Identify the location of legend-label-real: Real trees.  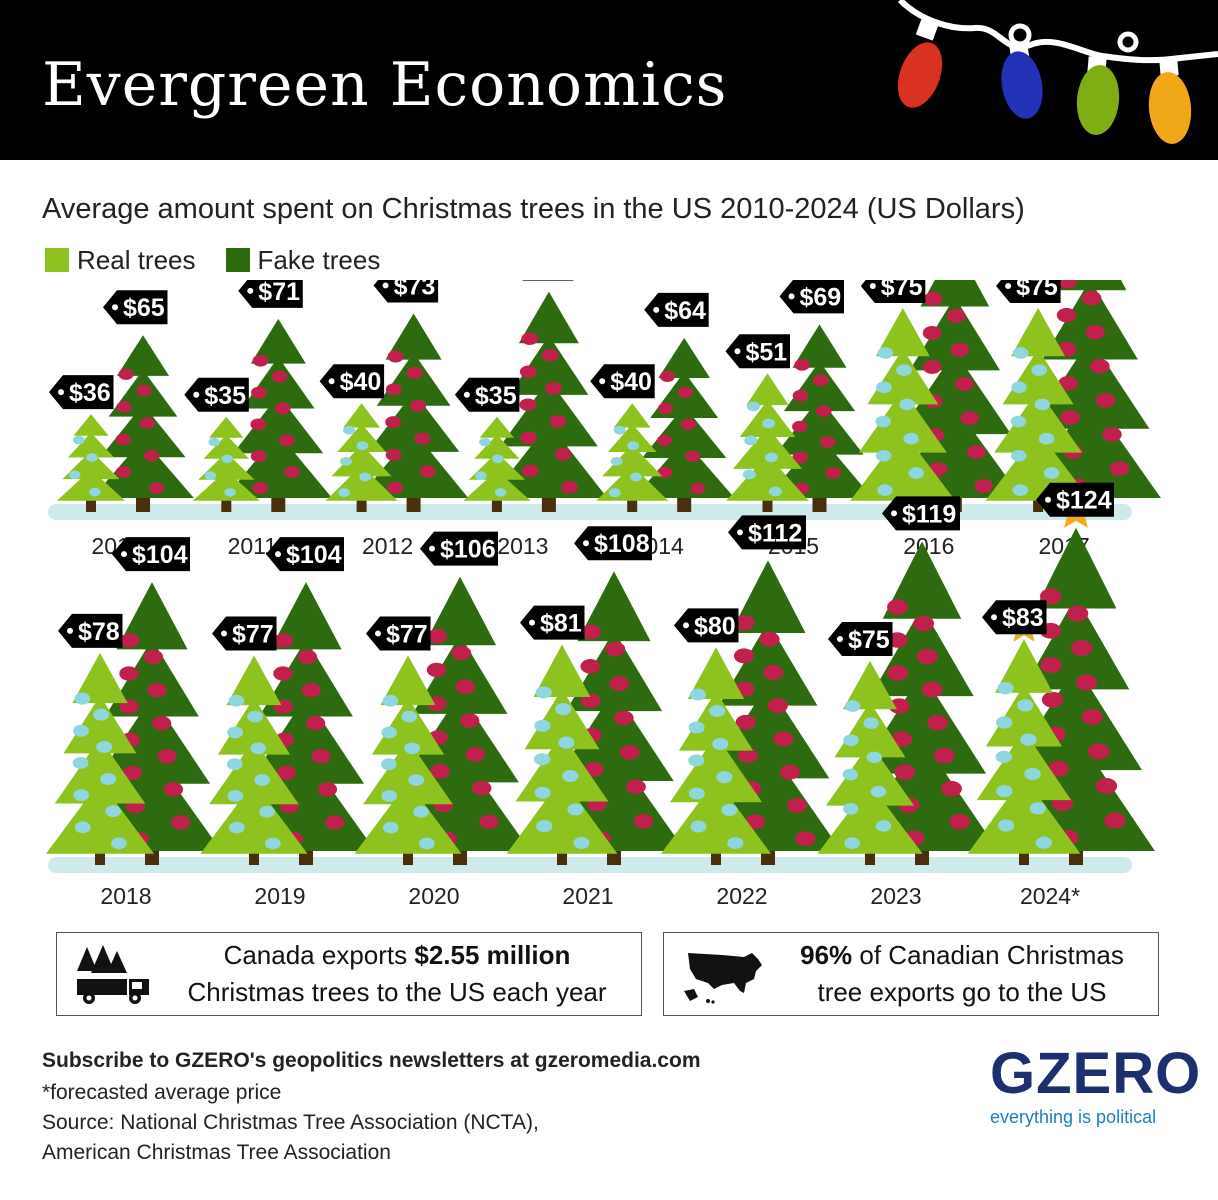
(136, 259).